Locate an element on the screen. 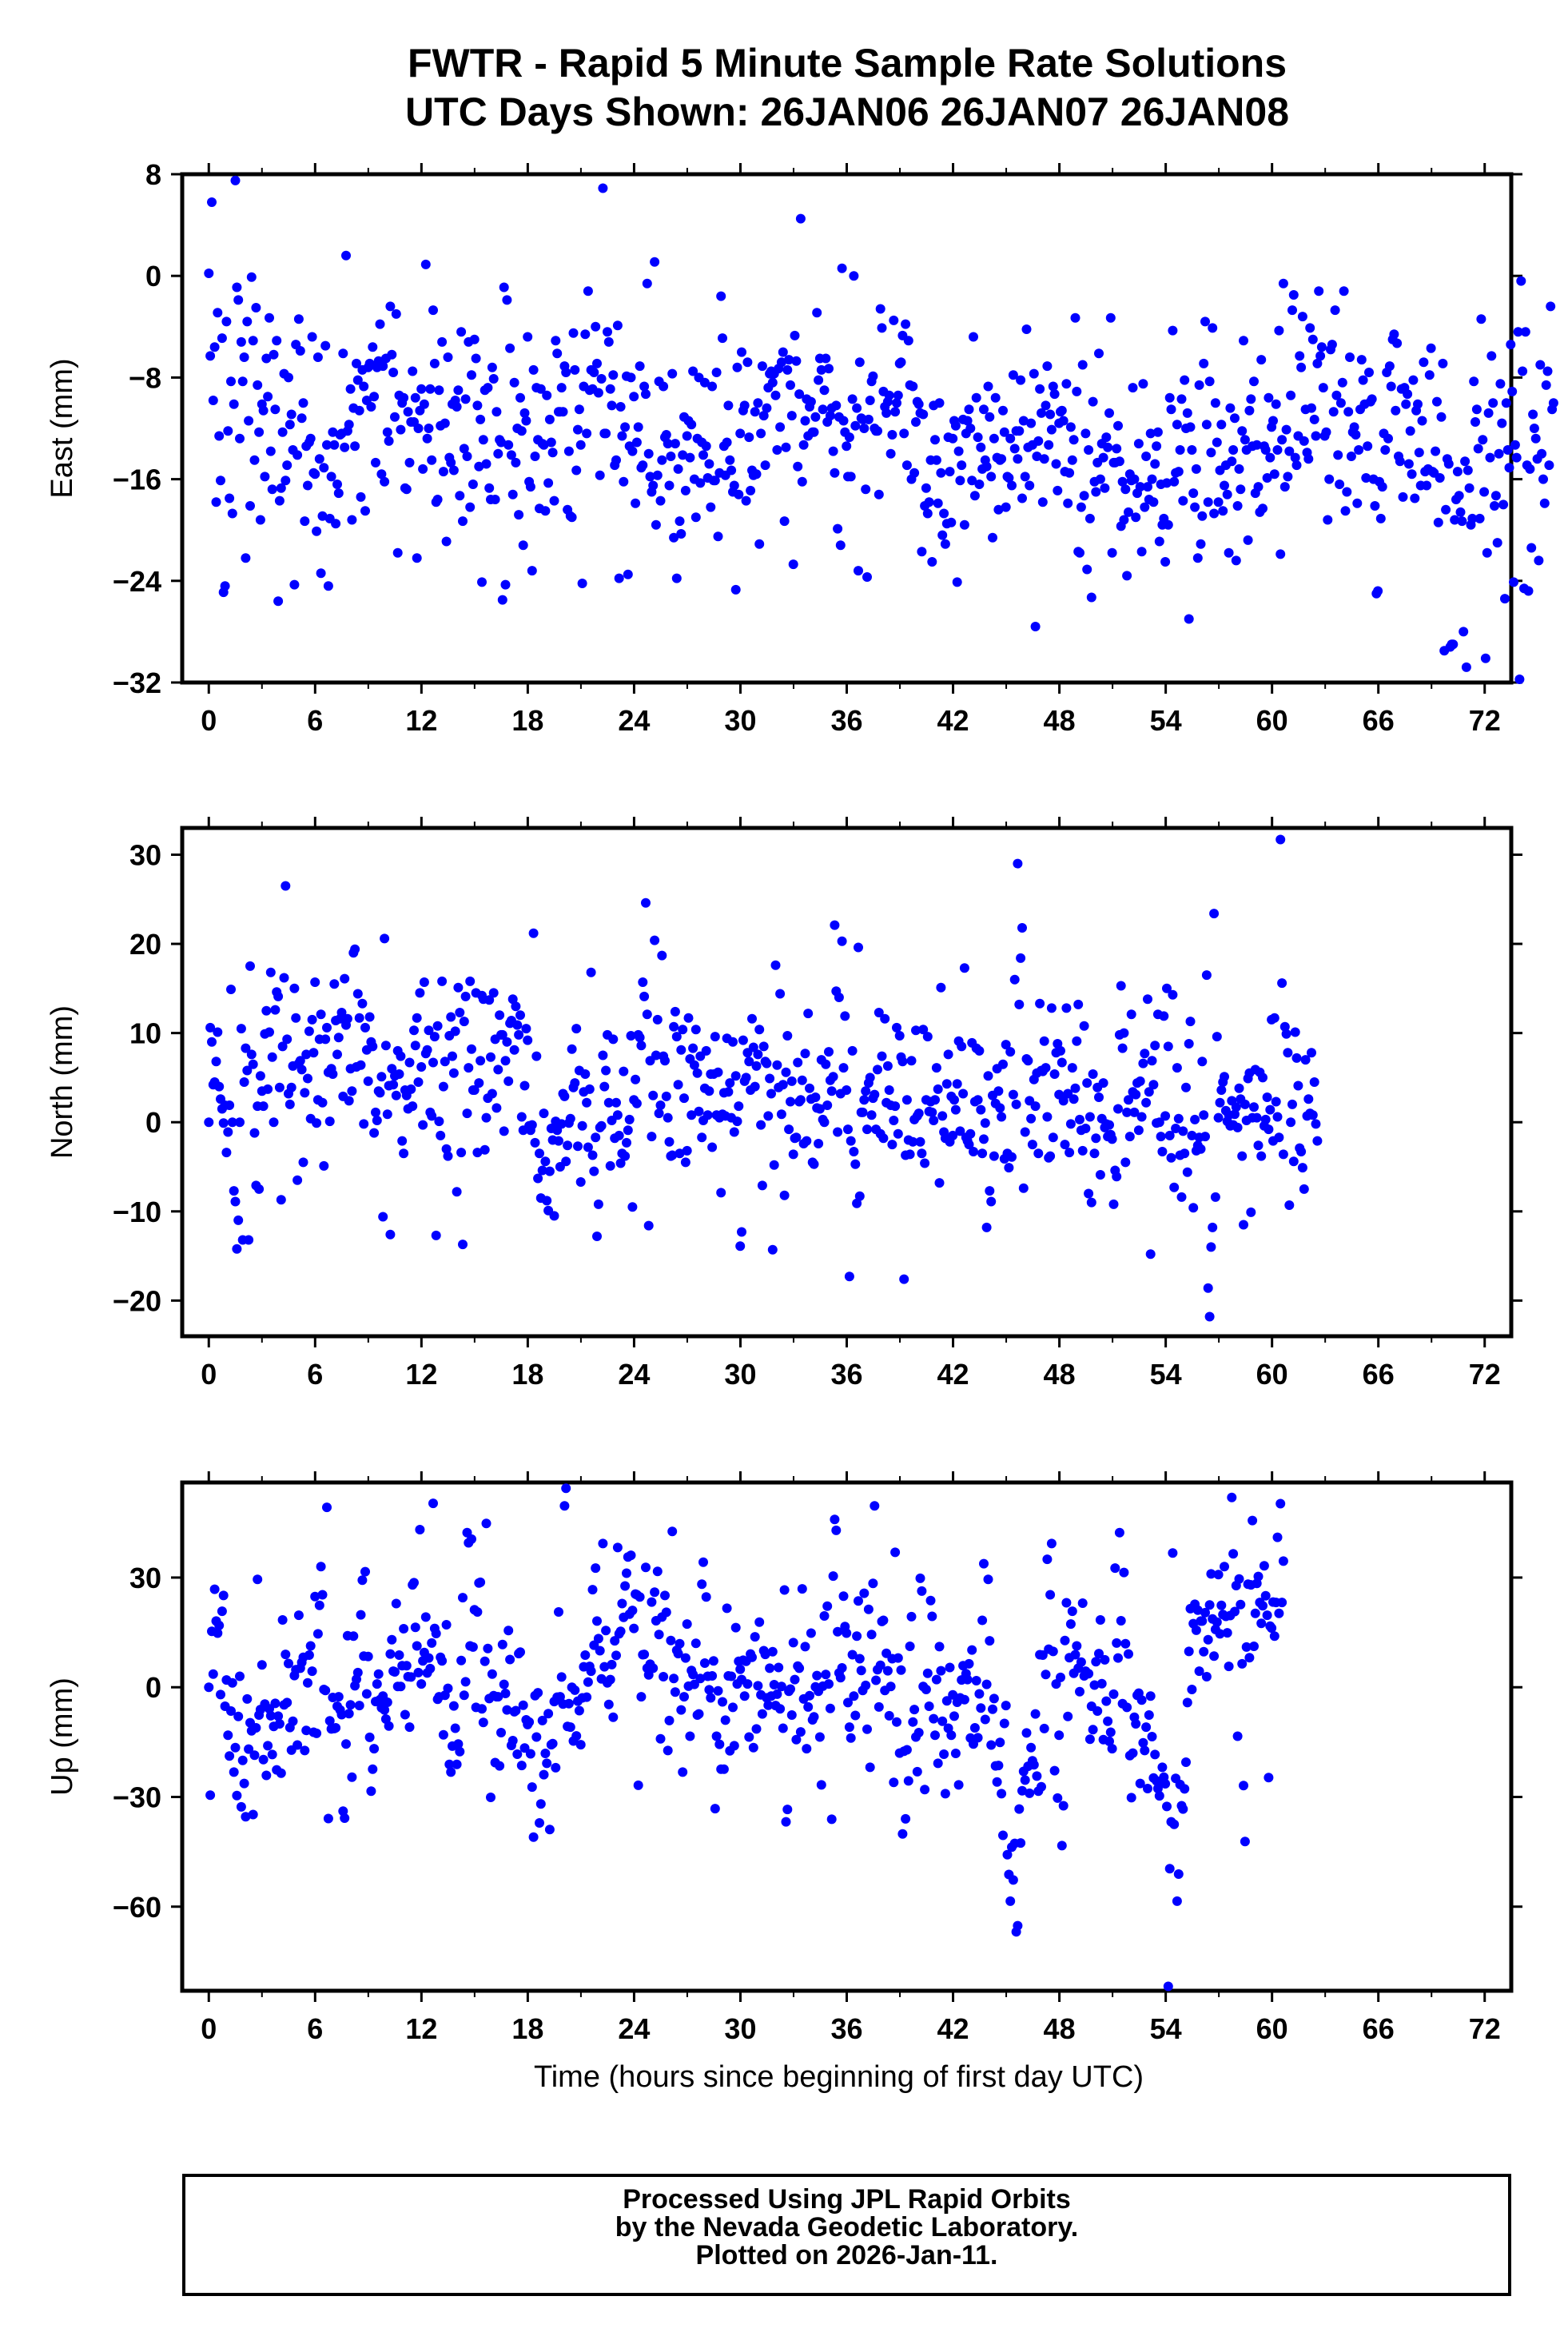  east-x-tick-label: 36 is located at coordinates (846, 720).